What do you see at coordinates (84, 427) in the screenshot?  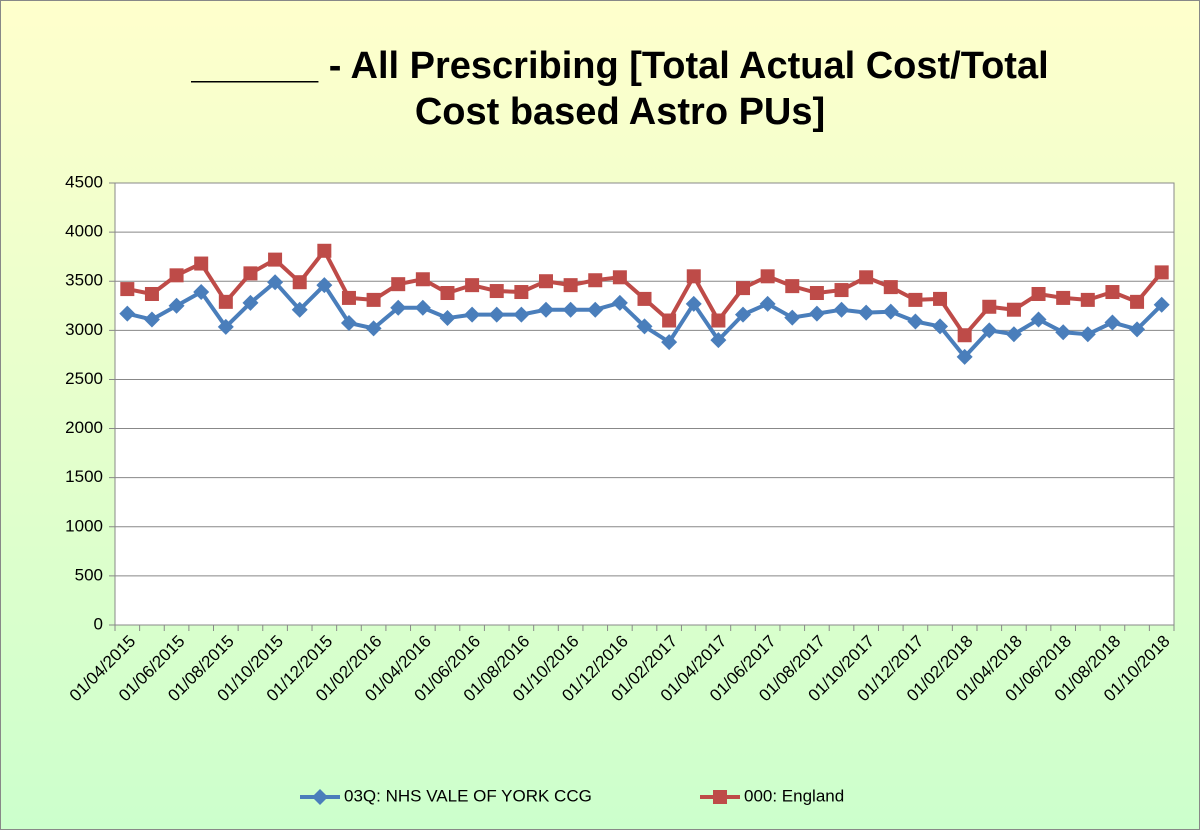 I see `y-tick-label: 2000` at bounding box center [84, 427].